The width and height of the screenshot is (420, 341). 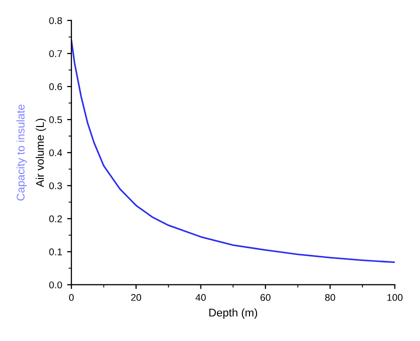 What do you see at coordinates (330, 297) in the screenshot?
I see `x-tick-label: 80` at bounding box center [330, 297].